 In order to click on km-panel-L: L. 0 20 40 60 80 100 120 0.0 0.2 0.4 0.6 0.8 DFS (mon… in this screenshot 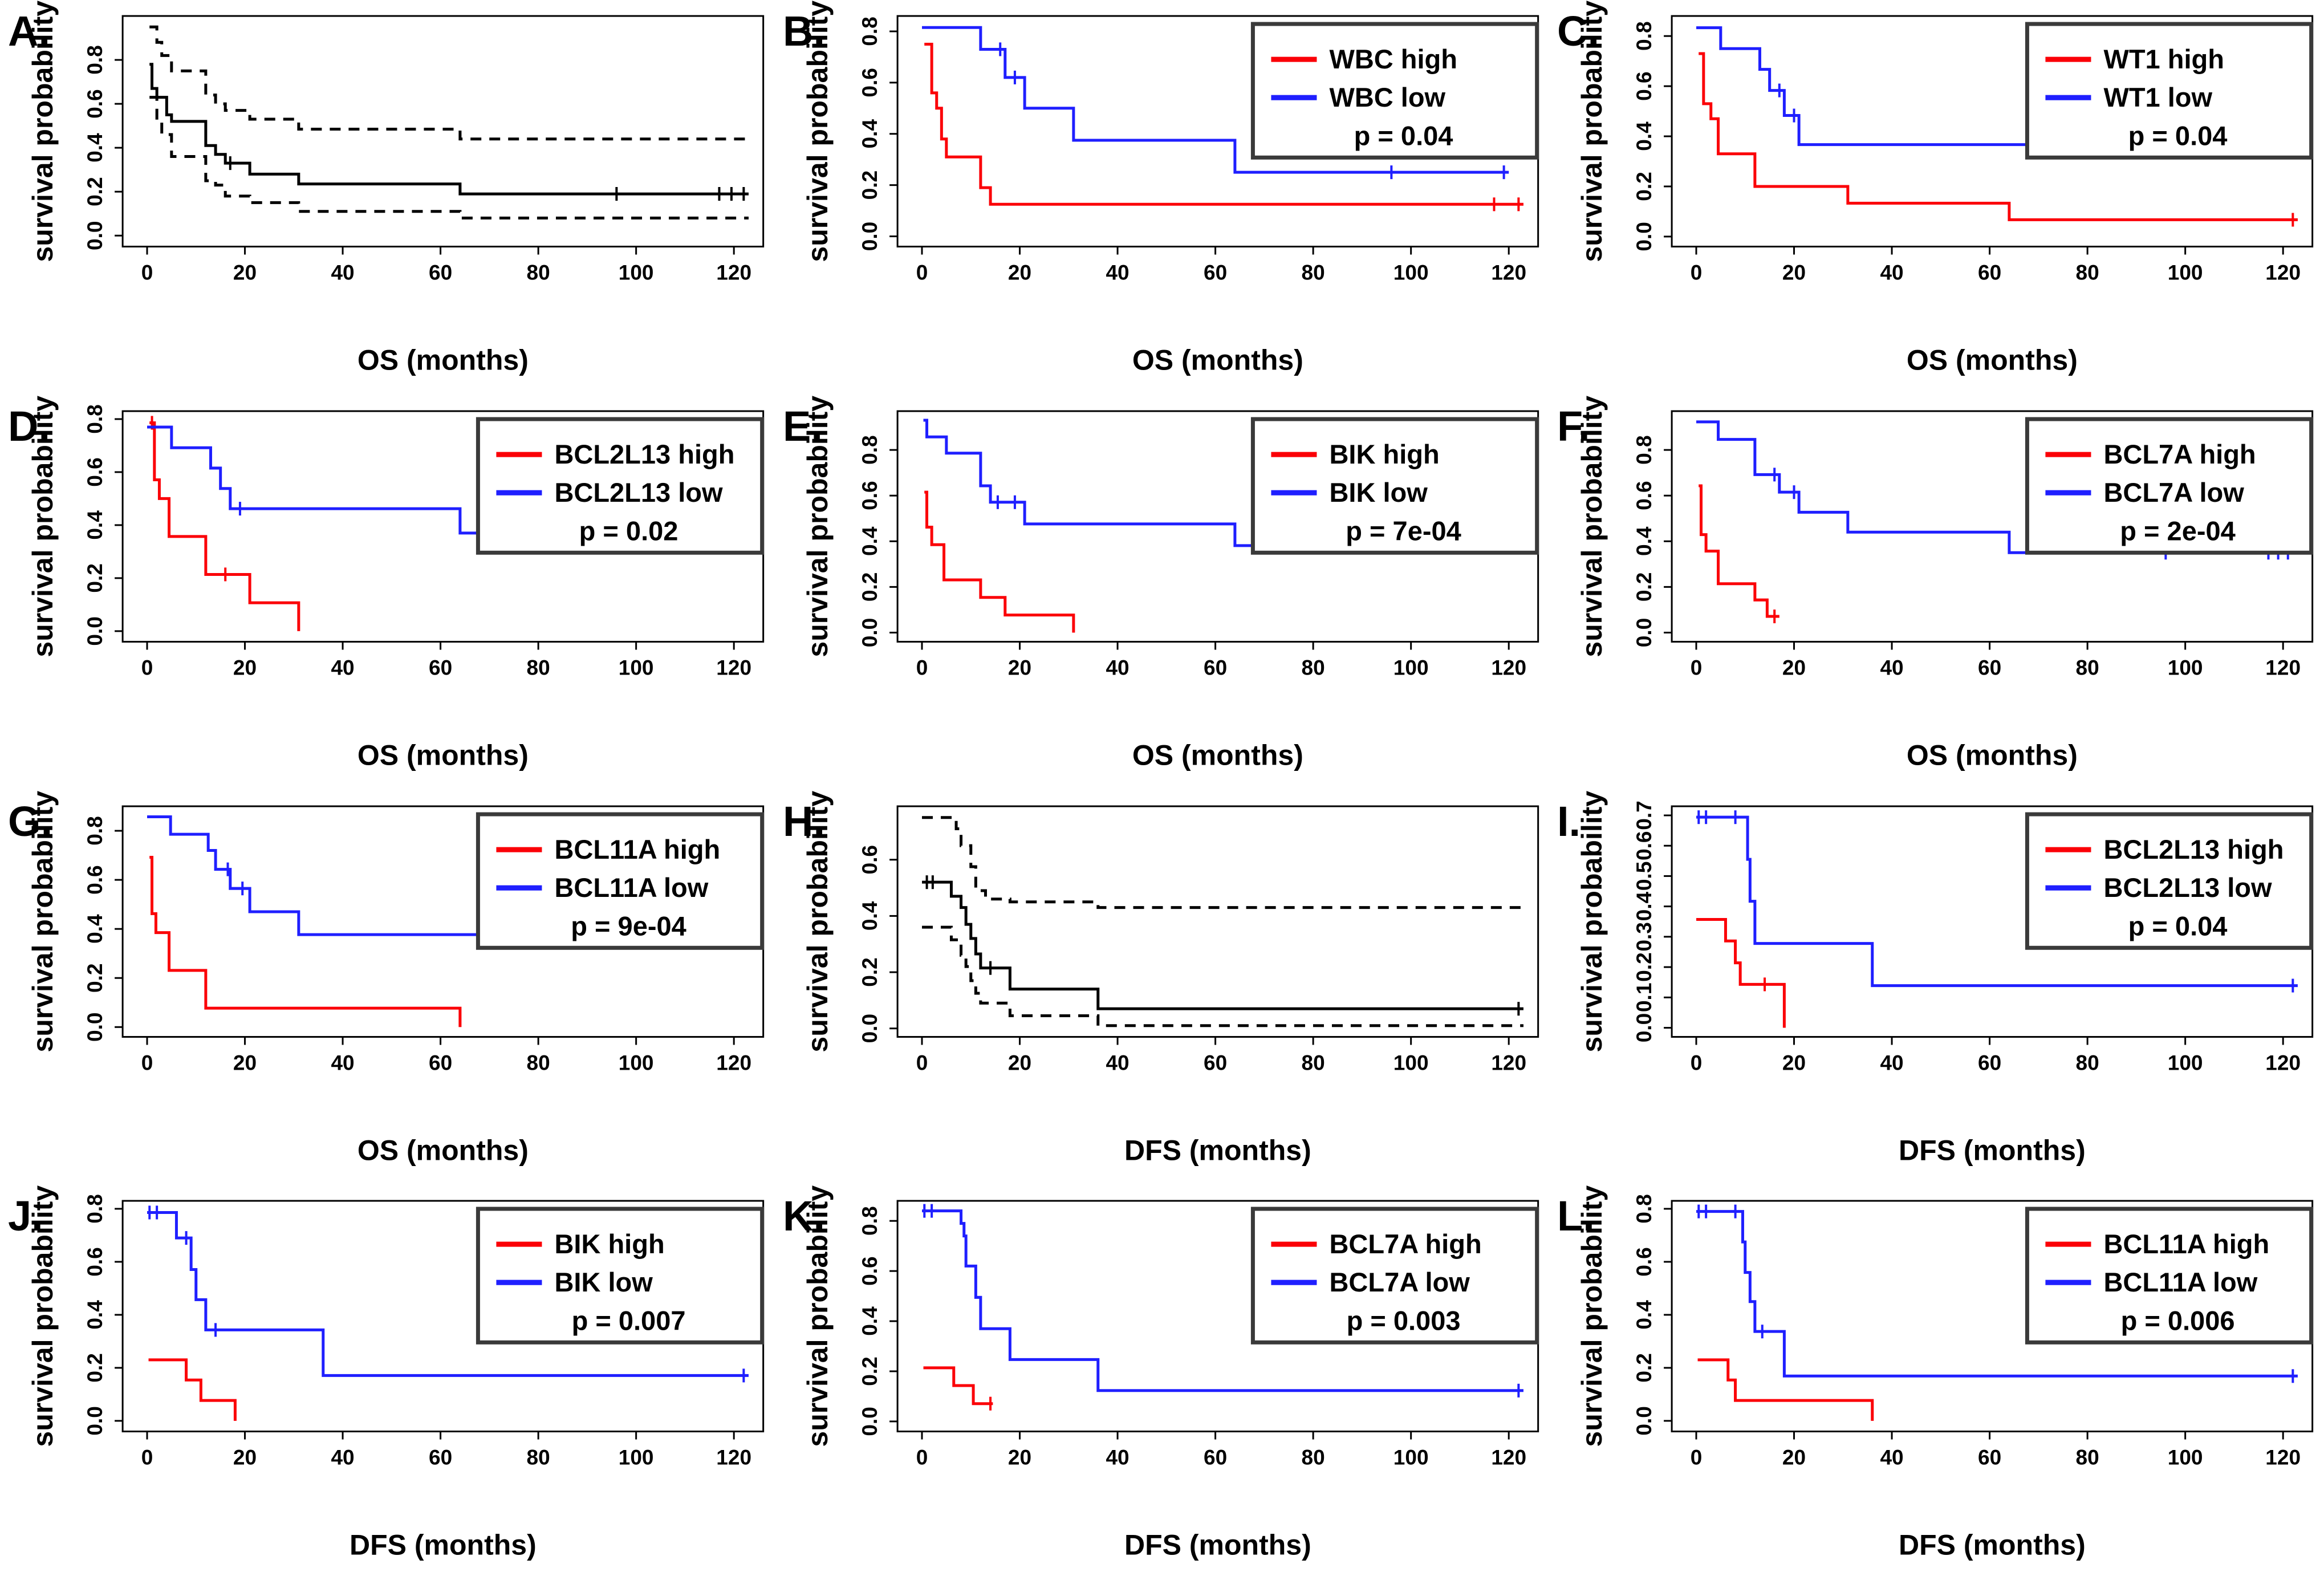, I will do `click(1937, 1382)`.